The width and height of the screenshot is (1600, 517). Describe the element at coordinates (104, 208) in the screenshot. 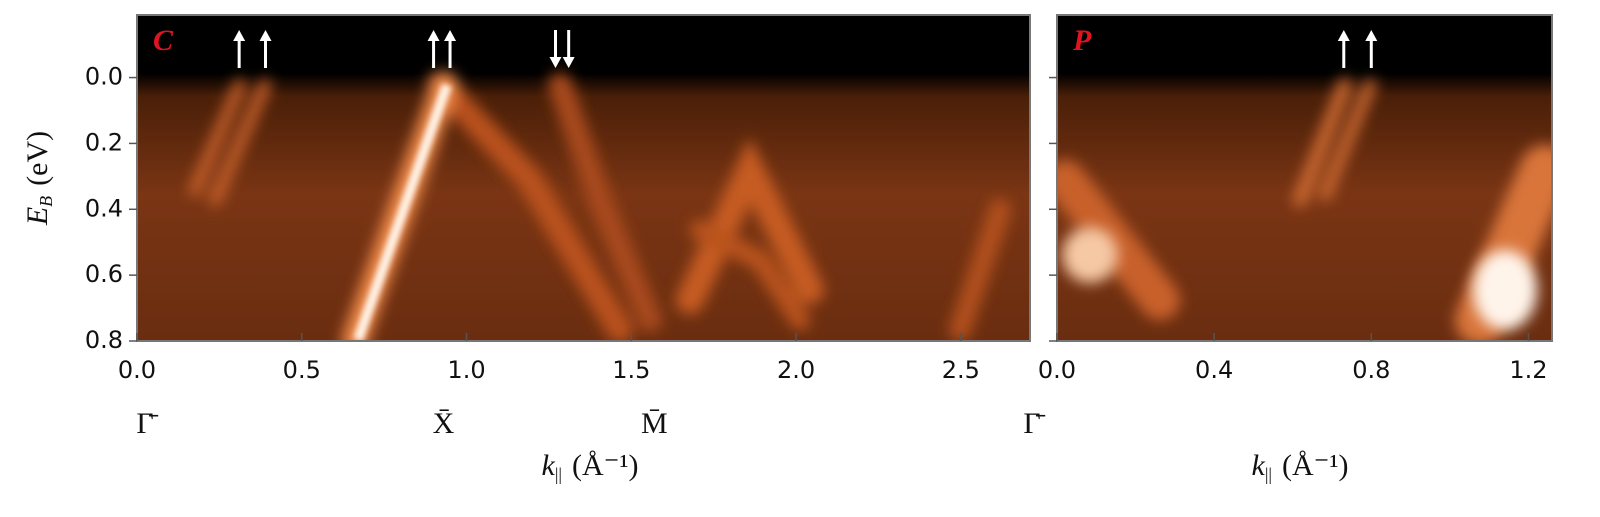

I see `y-tick-label: 0.4` at that location.